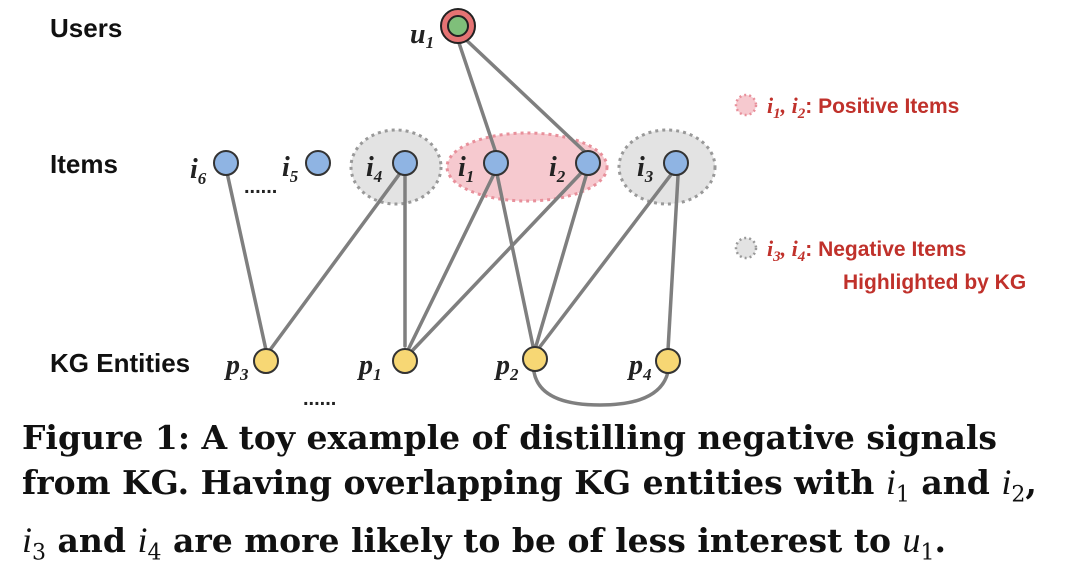 This screenshot has width=1077, height=575. What do you see at coordinates (676, 163) in the screenshot?
I see `item-node-i3` at bounding box center [676, 163].